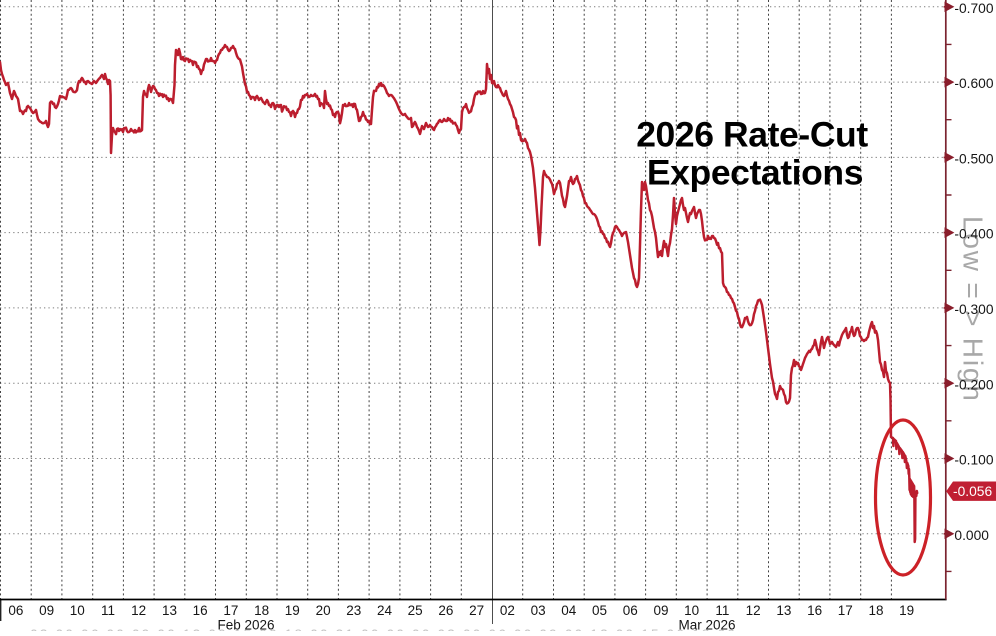 The height and width of the screenshot is (636, 996). I want to click on svg-text: 03, so click(538, 610).